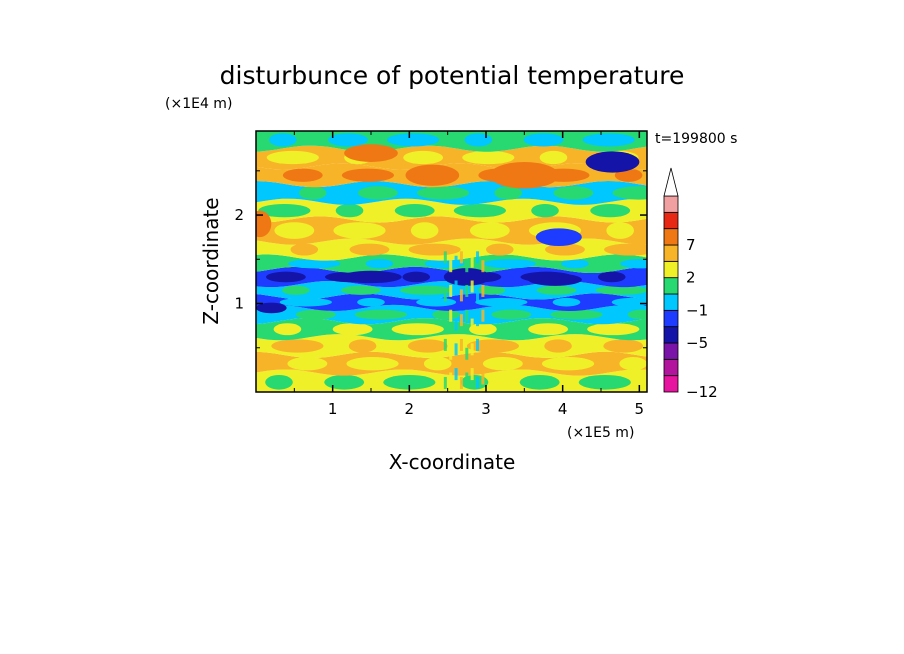 Image resolution: width=904 pixels, height=654 pixels. Describe the element at coordinates (440, 259) in the screenshot. I see `y-axis-ticks: 12` at that location.